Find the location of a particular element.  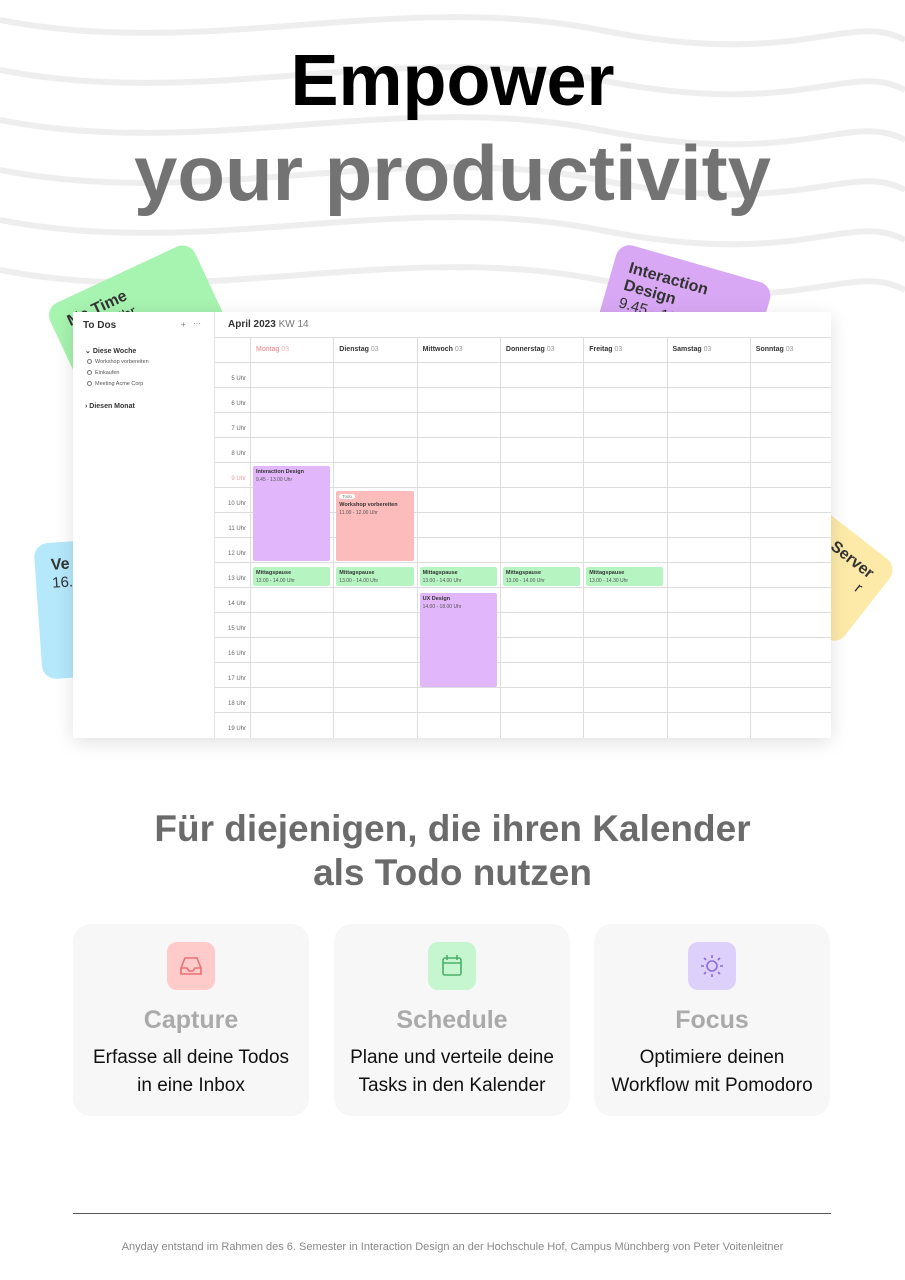

event: UX Design 14.00 - 18.00 Uhr is located at coordinates (458, 640).